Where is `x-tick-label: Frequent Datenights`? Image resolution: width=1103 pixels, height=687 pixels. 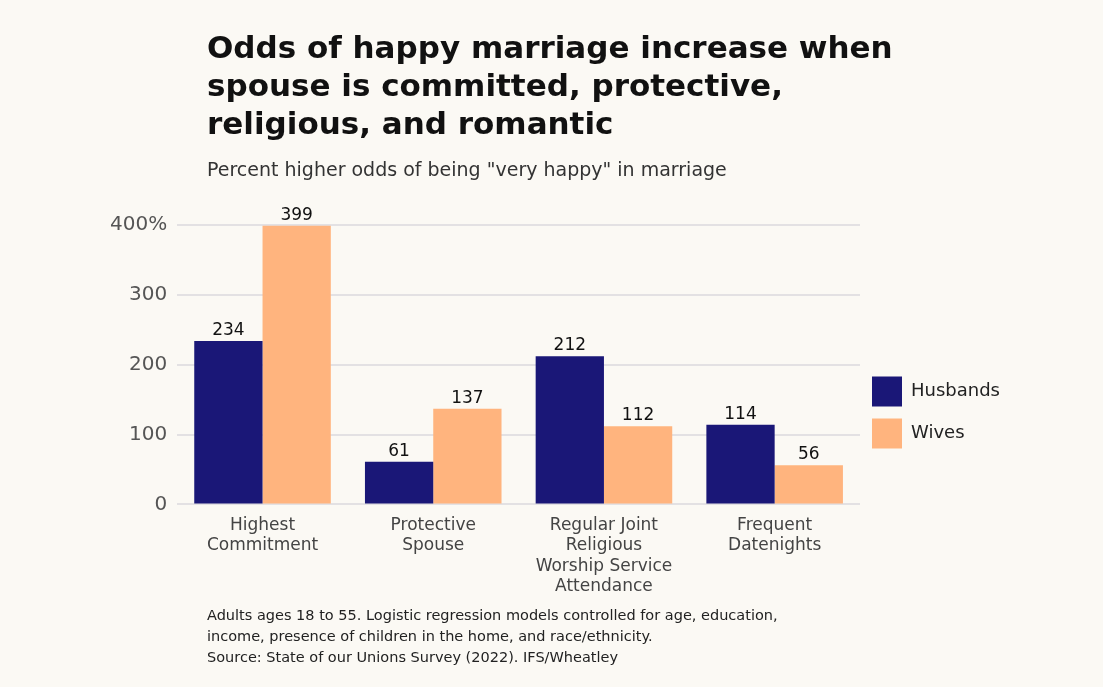 x-tick-label: Frequent Datenights is located at coordinates (775, 534).